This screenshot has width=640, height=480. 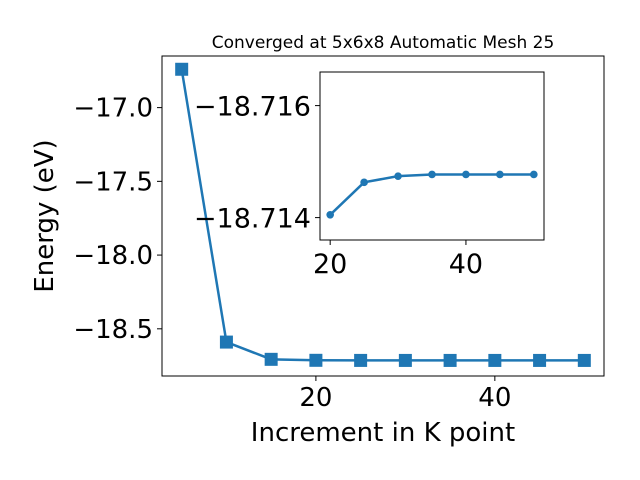 I want to click on y-tick-label: −17.0, so click(x=113, y=109).